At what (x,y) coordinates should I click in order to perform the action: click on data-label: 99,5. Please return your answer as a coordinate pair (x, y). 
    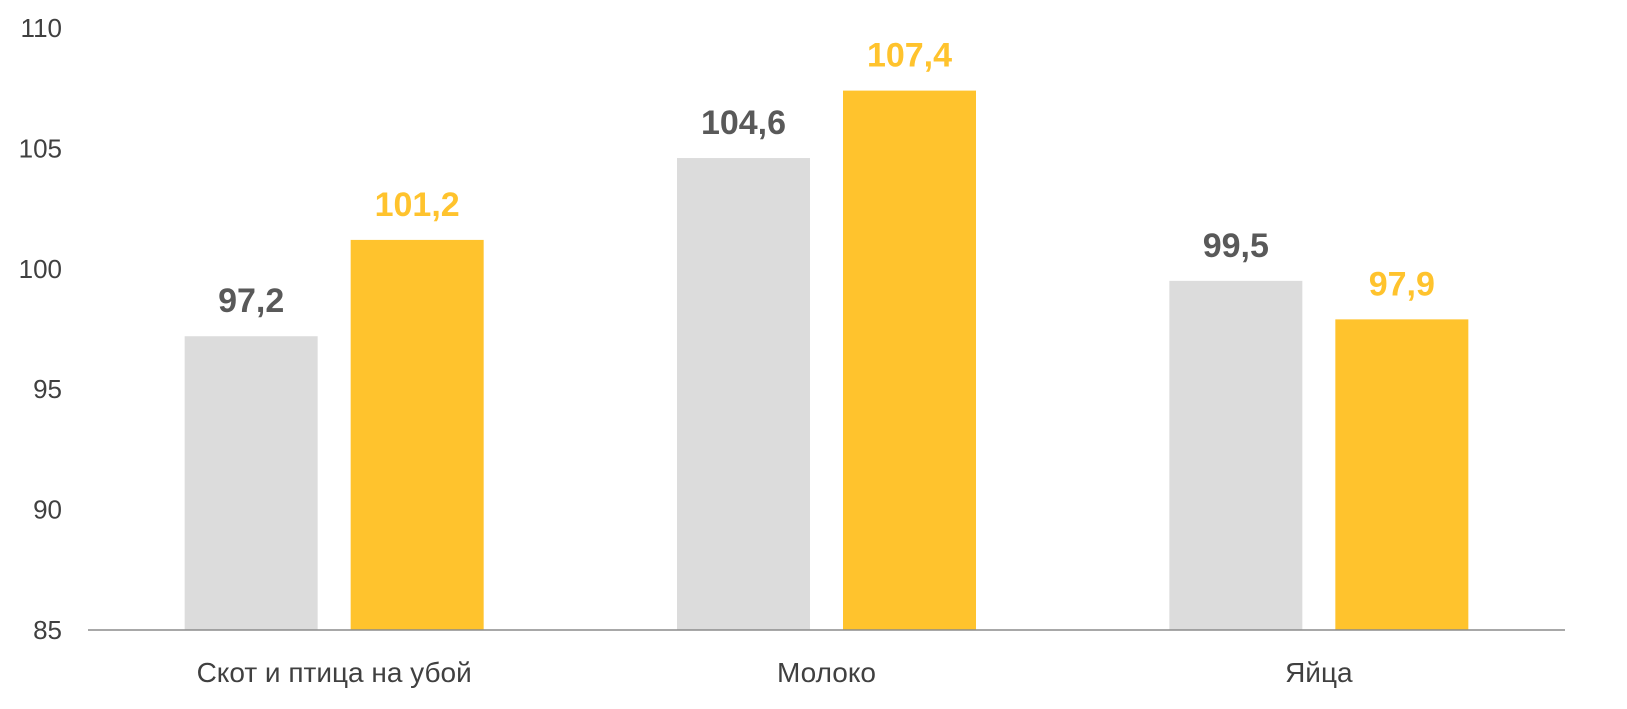
    Looking at the image, I should click on (1236, 246).